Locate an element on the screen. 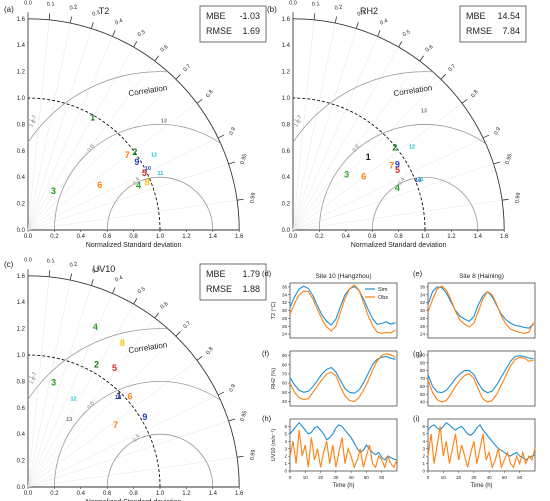 The height and width of the screenshot is (501, 550). rmse-arc is located at coordinates (412, 177).